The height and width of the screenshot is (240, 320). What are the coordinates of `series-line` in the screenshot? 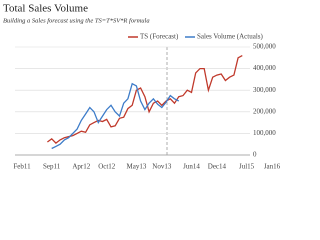 It's located at (115, 116).